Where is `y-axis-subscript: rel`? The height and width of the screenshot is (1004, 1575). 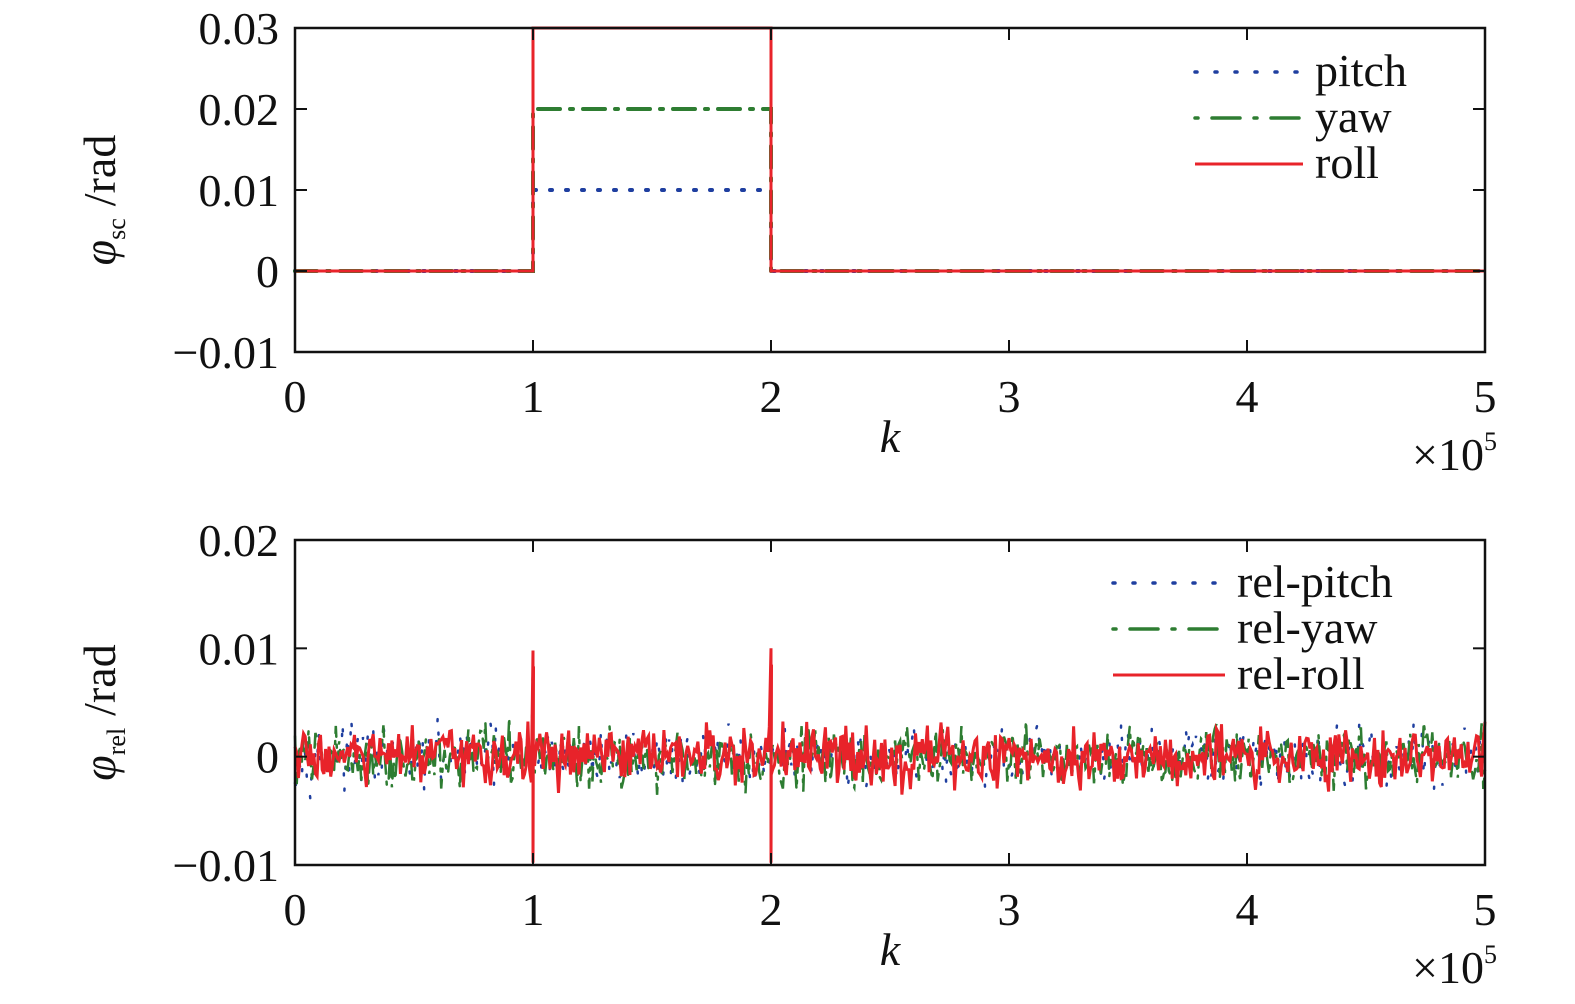 y-axis-subscript: rel is located at coordinates (116, 741).